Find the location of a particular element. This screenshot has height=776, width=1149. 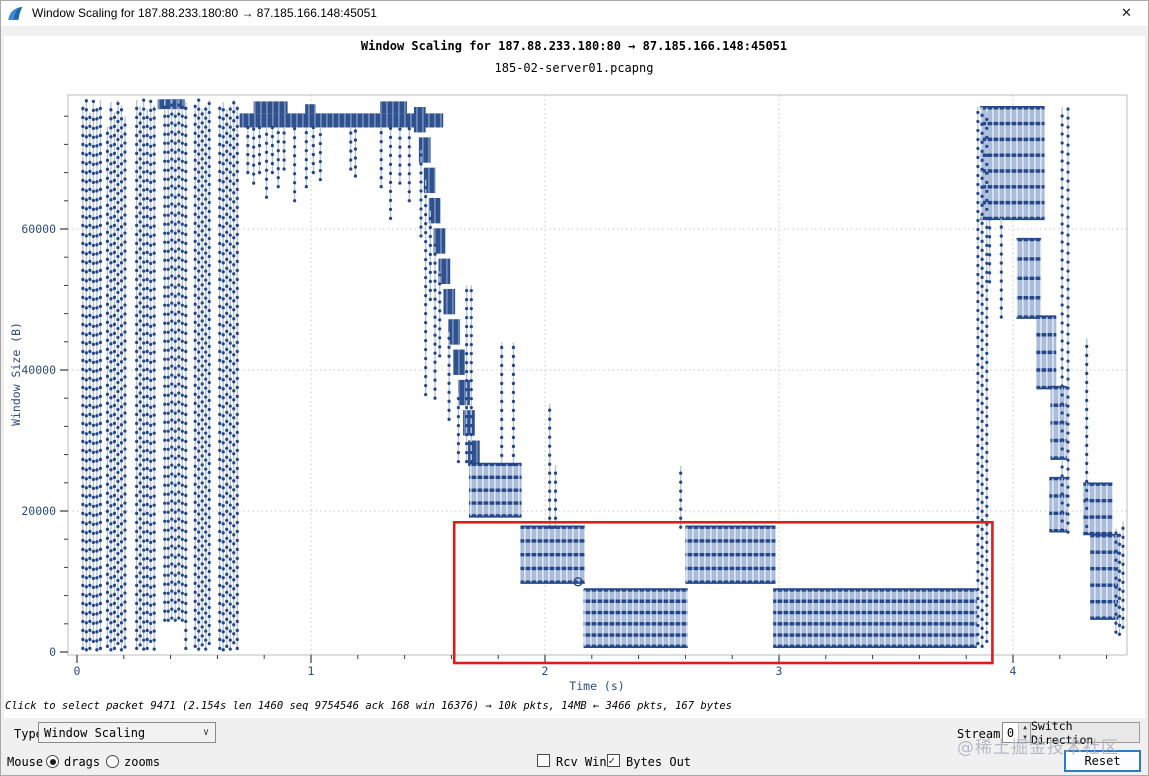

mouse-zooms-label: zooms is located at coordinates (142, 762).